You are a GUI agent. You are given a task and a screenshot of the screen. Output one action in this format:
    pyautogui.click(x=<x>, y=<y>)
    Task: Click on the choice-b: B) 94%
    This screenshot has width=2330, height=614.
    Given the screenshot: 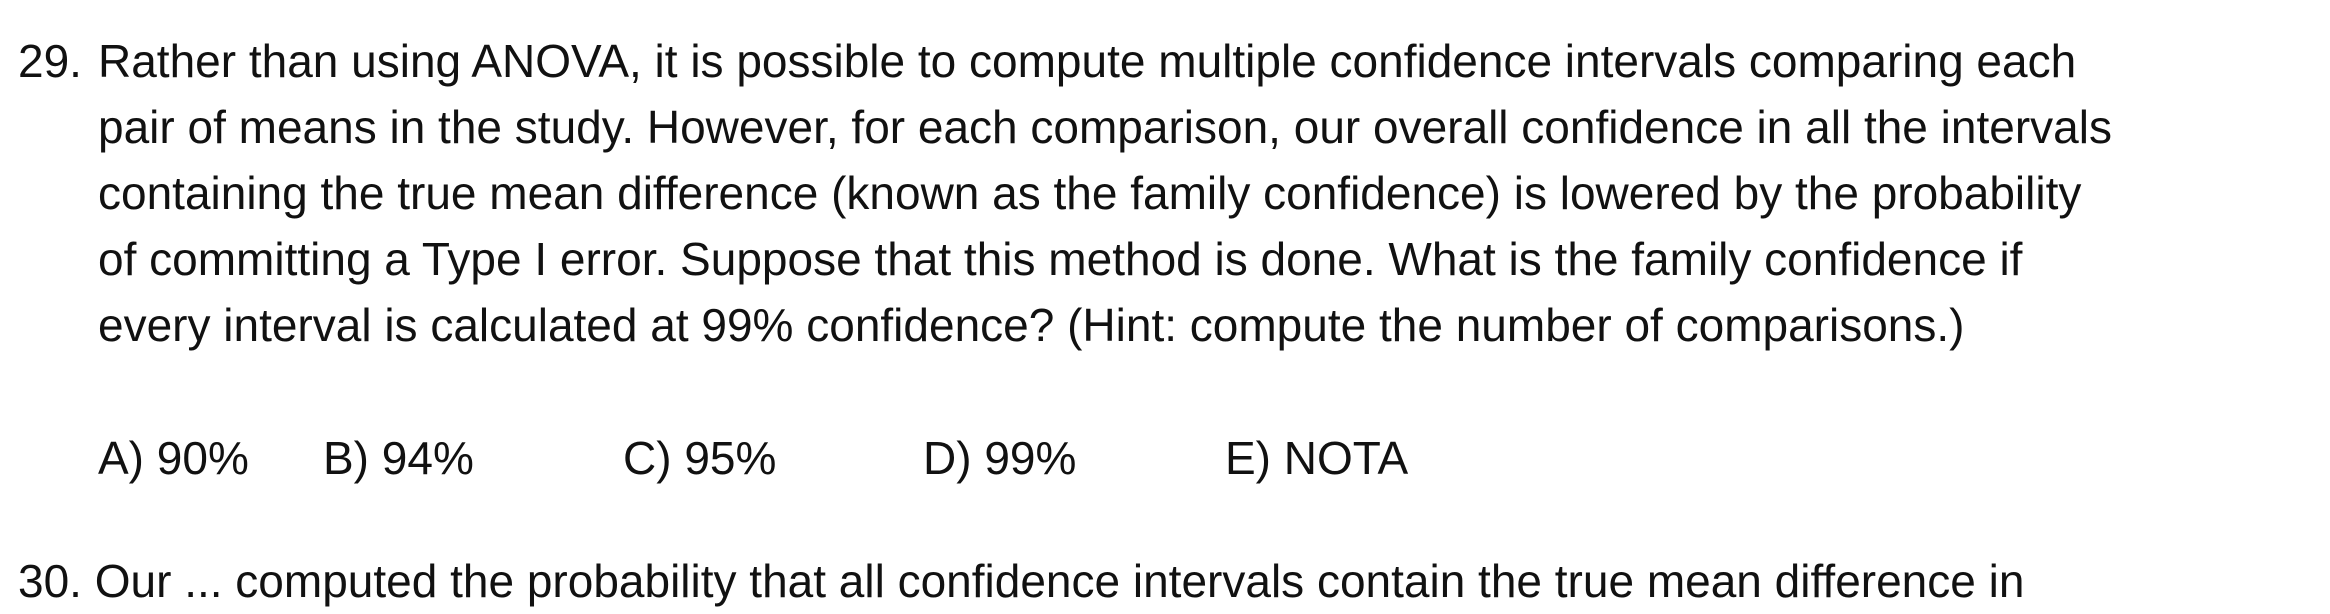 What is the action you would take?
    pyautogui.click(x=398, y=458)
    